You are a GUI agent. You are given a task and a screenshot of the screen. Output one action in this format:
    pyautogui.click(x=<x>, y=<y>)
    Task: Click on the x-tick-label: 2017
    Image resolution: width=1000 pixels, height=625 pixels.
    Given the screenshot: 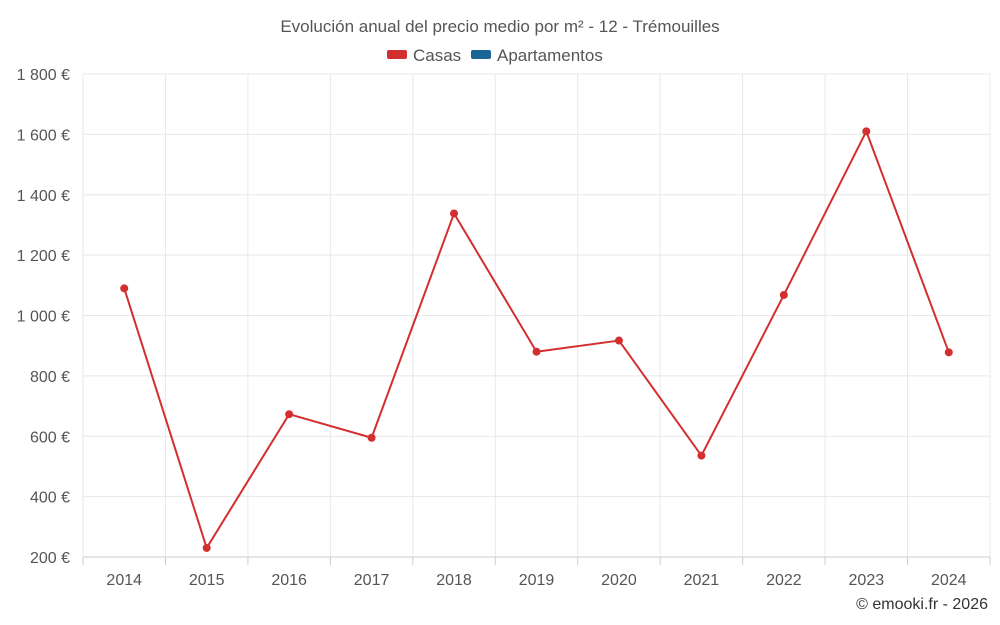 What is the action you would take?
    pyautogui.click(x=372, y=580)
    